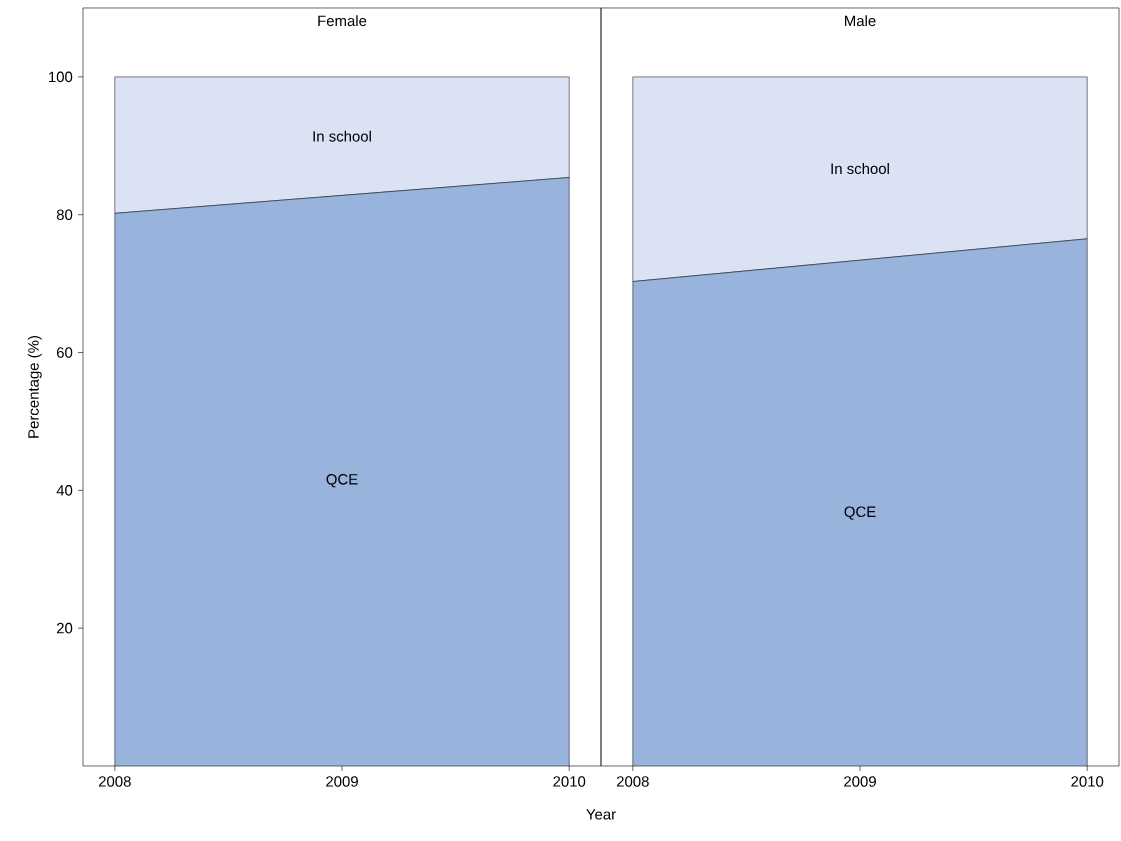 The width and height of the screenshot is (1121, 841). Describe the element at coordinates (64, 214) in the screenshot. I see `y-tick-label: 80` at that location.